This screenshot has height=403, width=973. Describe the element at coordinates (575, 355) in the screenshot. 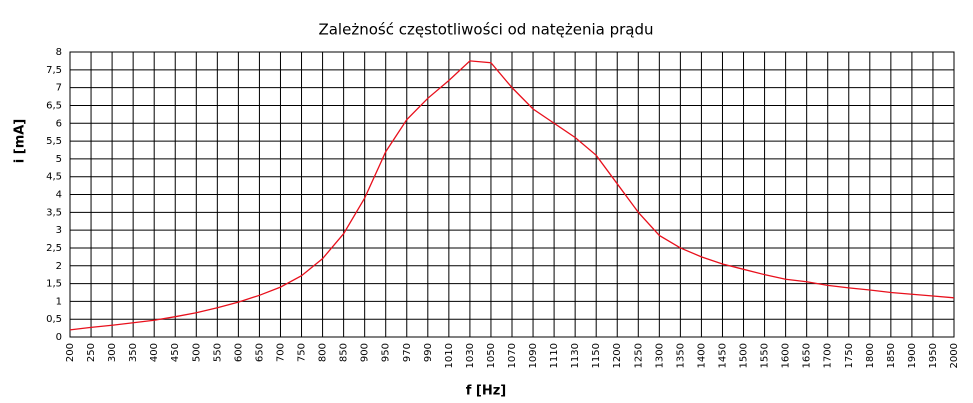

I see `x-tick-label: 1130` at that location.